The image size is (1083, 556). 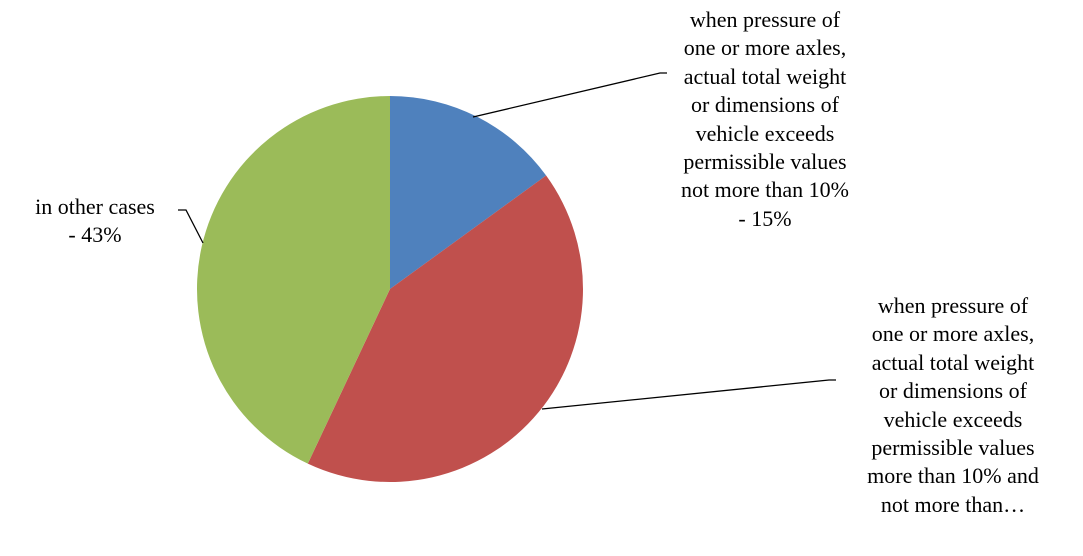 I want to click on leader-line-over-10-percent, so click(x=688, y=394).